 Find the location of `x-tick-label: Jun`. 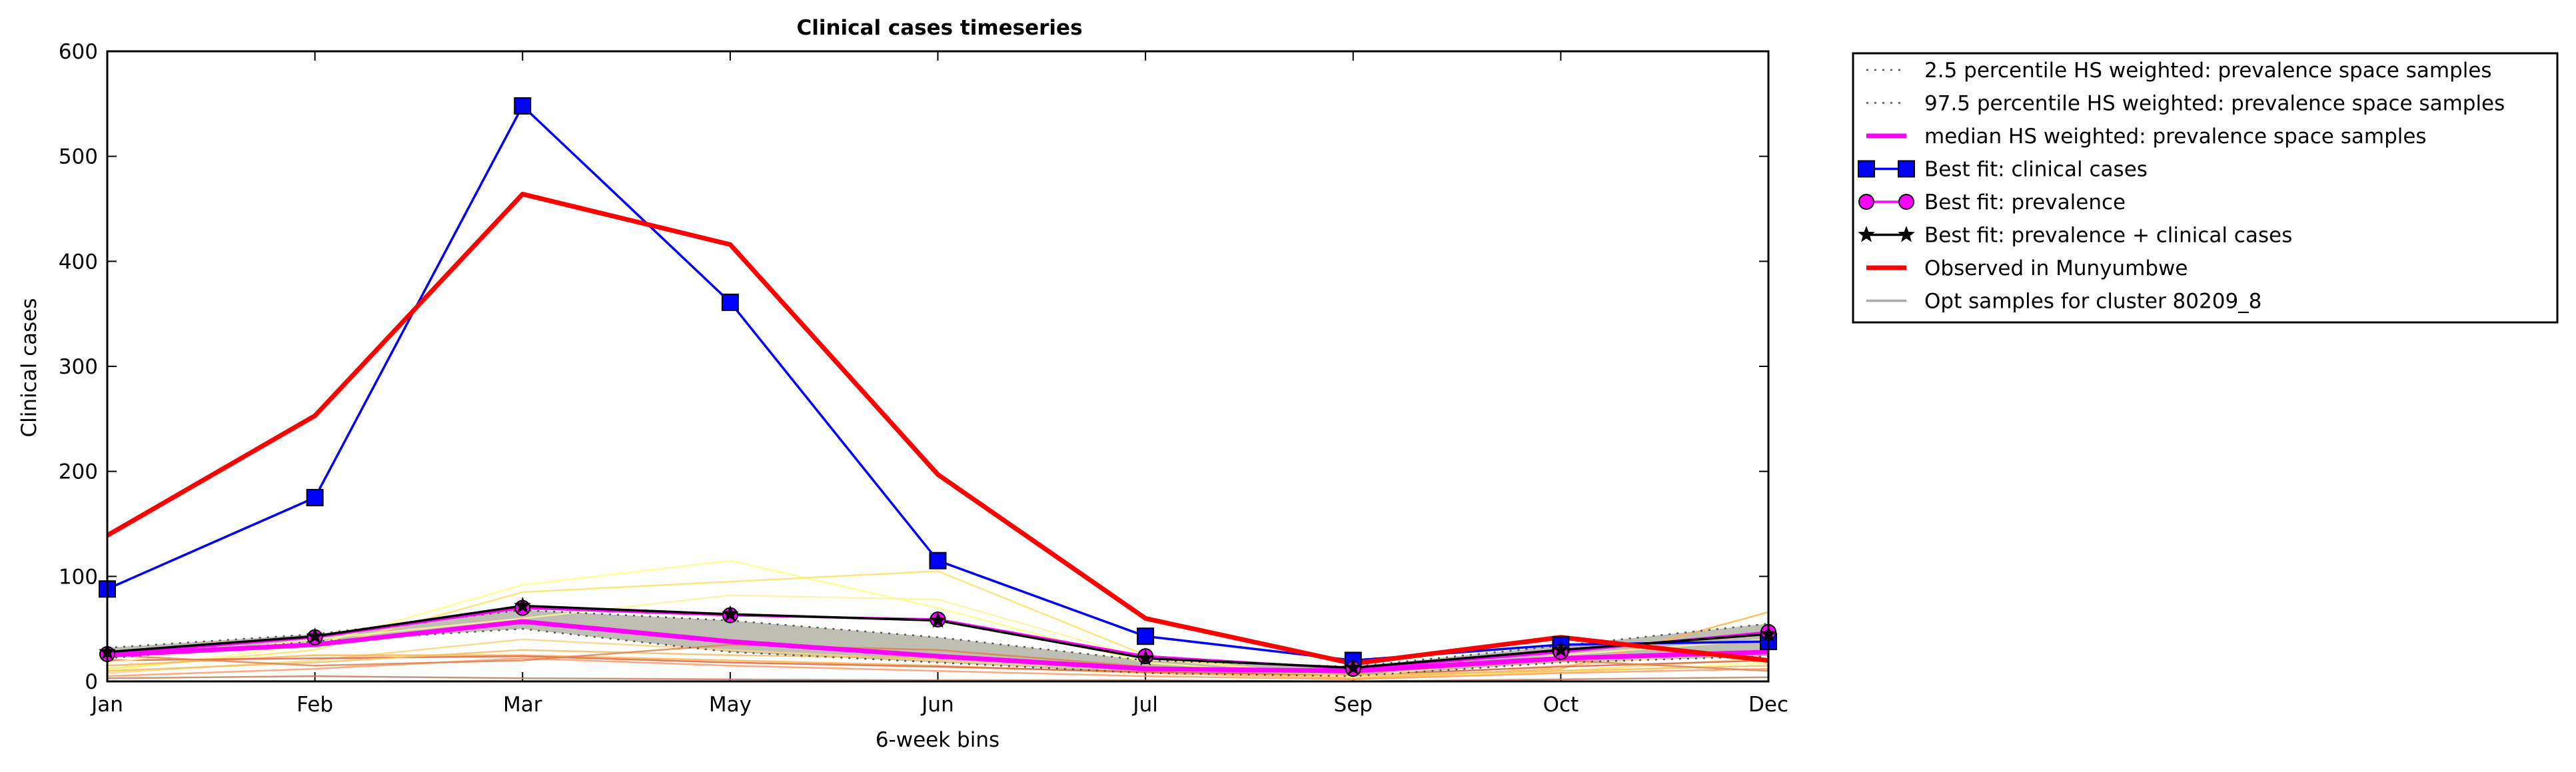

x-tick-label: Jun is located at coordinates (937, 705).